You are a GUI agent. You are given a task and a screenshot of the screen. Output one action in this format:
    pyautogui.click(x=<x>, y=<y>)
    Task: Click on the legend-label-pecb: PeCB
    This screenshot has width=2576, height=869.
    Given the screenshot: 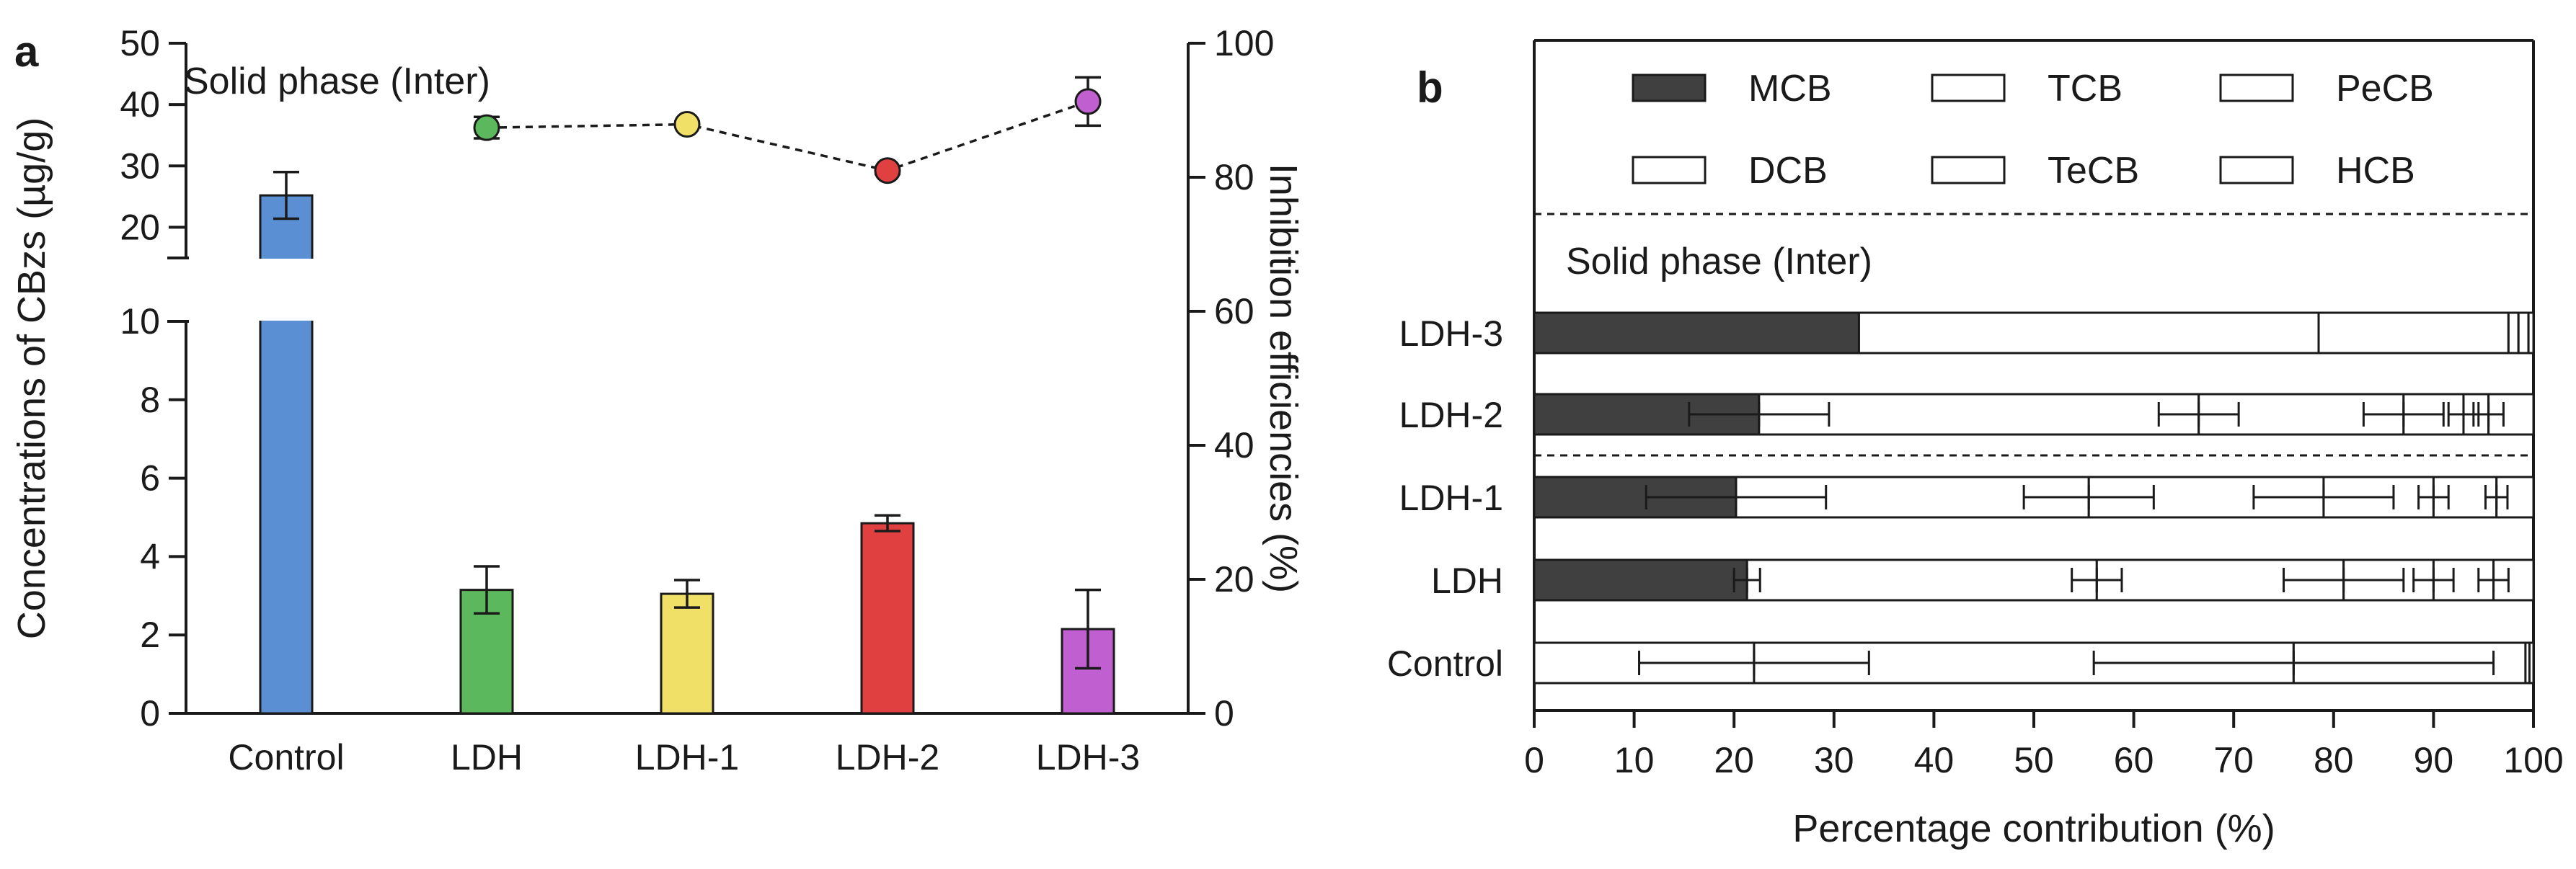 What is the action you would take?
    pyautogui.click(x=2385, y=89)
    